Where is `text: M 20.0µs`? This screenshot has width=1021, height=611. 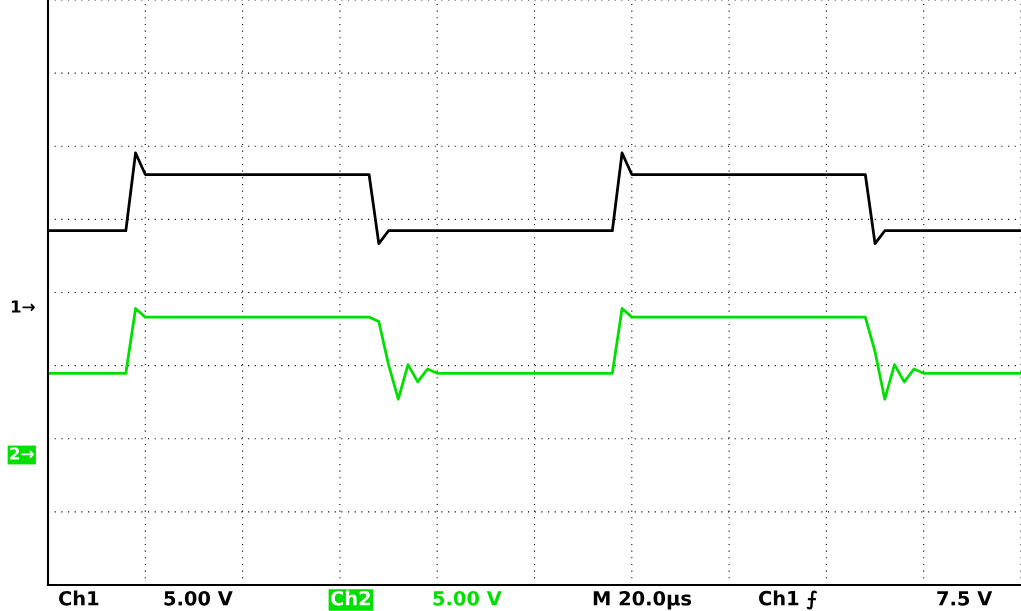
text: M 20.0µs is located at coordinates (642, 600).